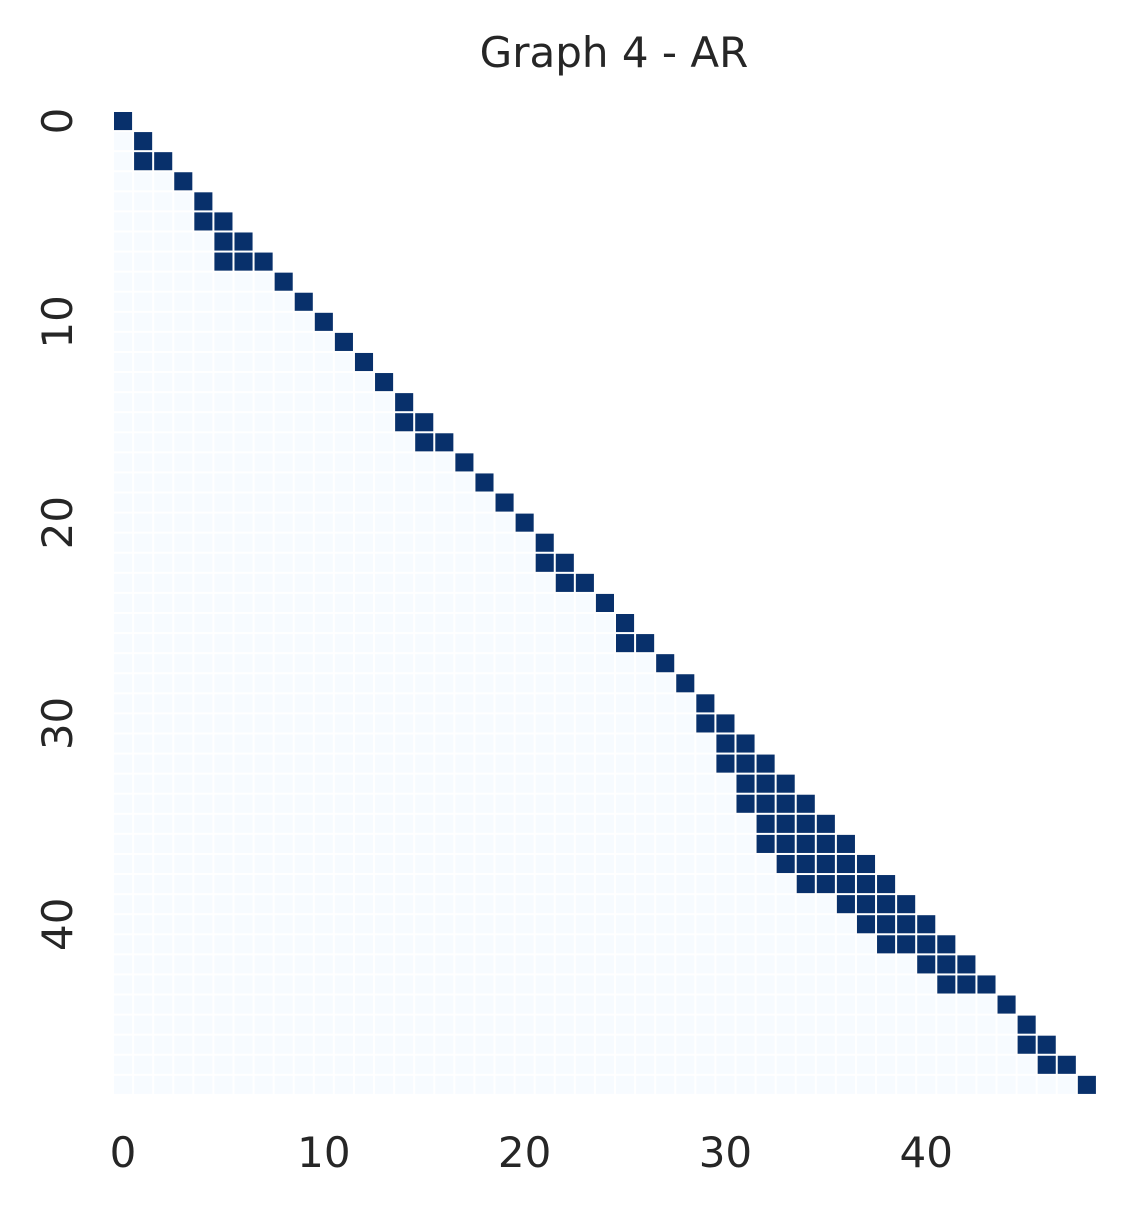 The height and width of the screenshot is (1206, 1144). I want to click on y-axis-ticks: 0 10 20 30 40, so click(57, 529).